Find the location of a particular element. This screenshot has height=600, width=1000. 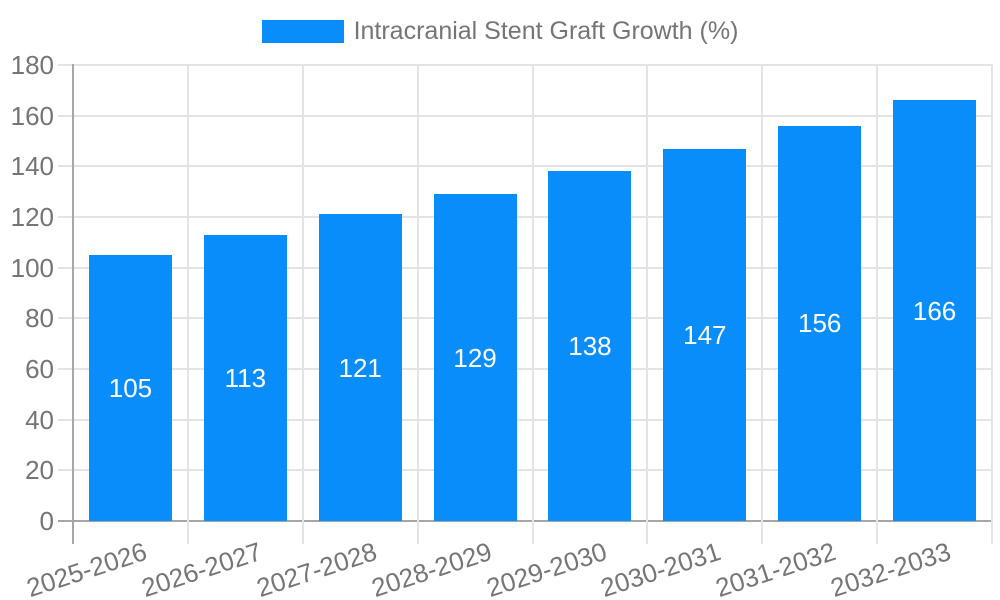

legend-label: Intracranial Stent Graft Growth (%) is located at coordinates (546, 31).